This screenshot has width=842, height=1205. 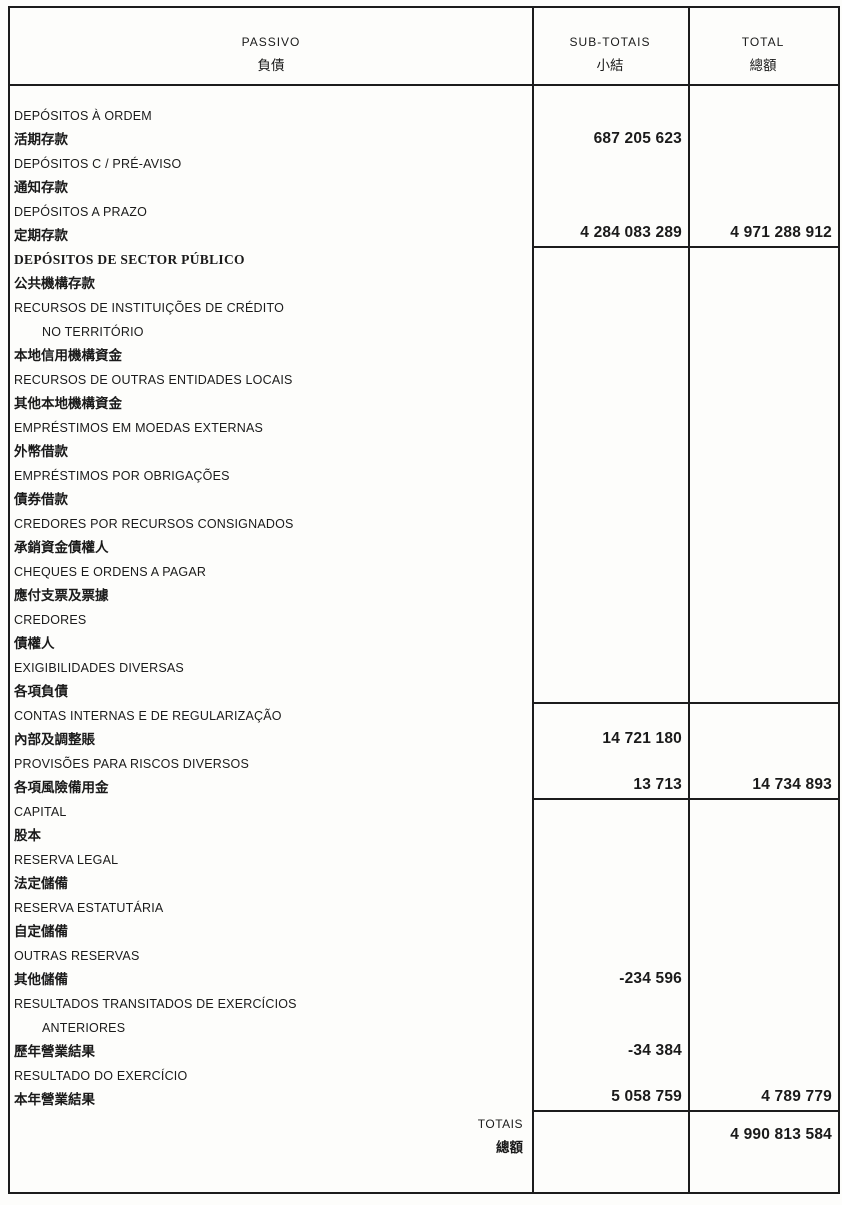 I want to click on row-label-zh: 活期存款, so click(x=41, y=139).